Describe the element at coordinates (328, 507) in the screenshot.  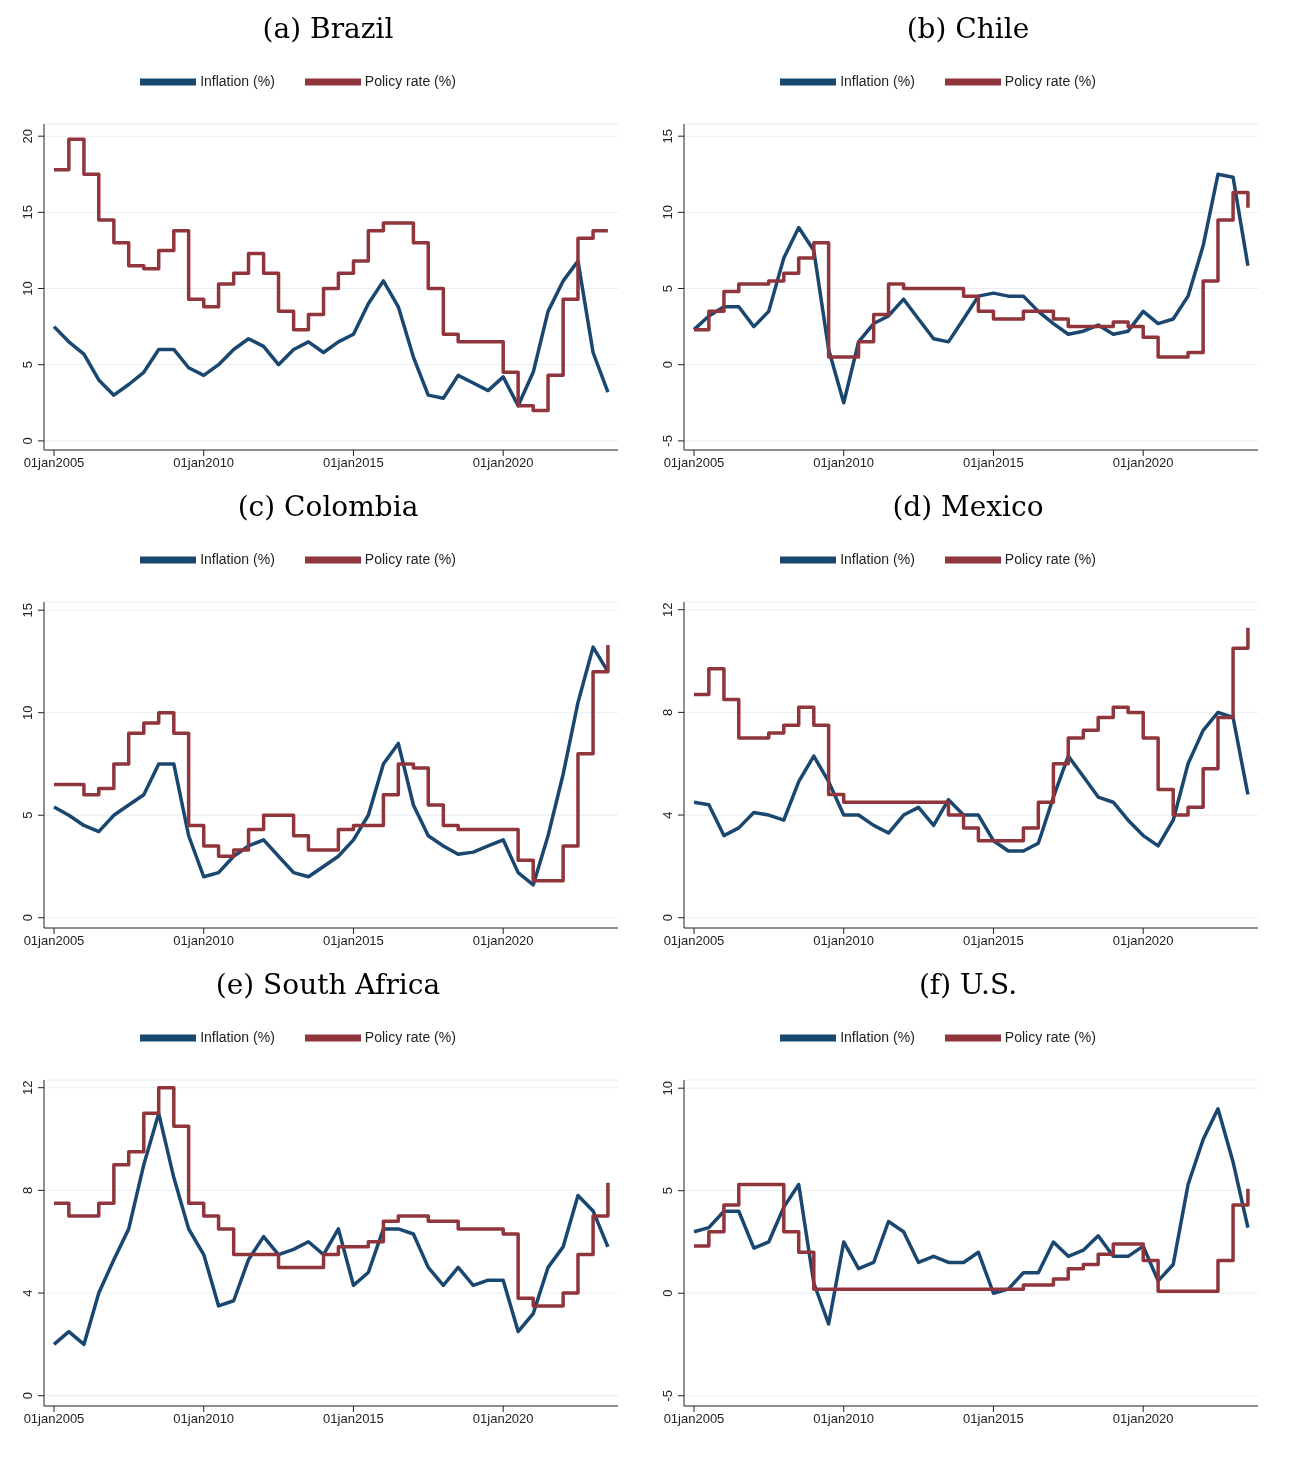
I see `chart-title: (c) Colombia` at that location.